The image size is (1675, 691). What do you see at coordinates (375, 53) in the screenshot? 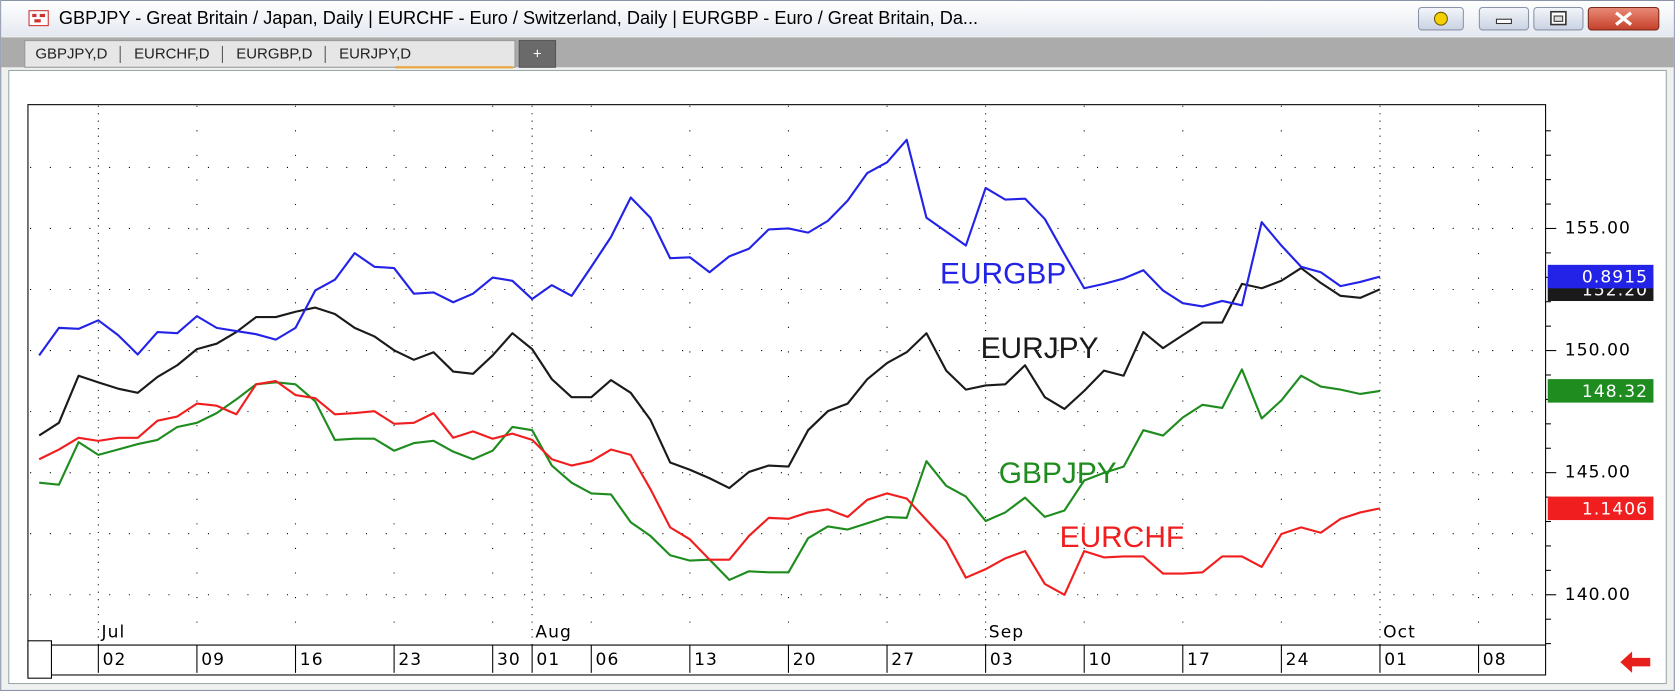
I see `tab-label: EURJPY,D` at bounding box center [375, 53].